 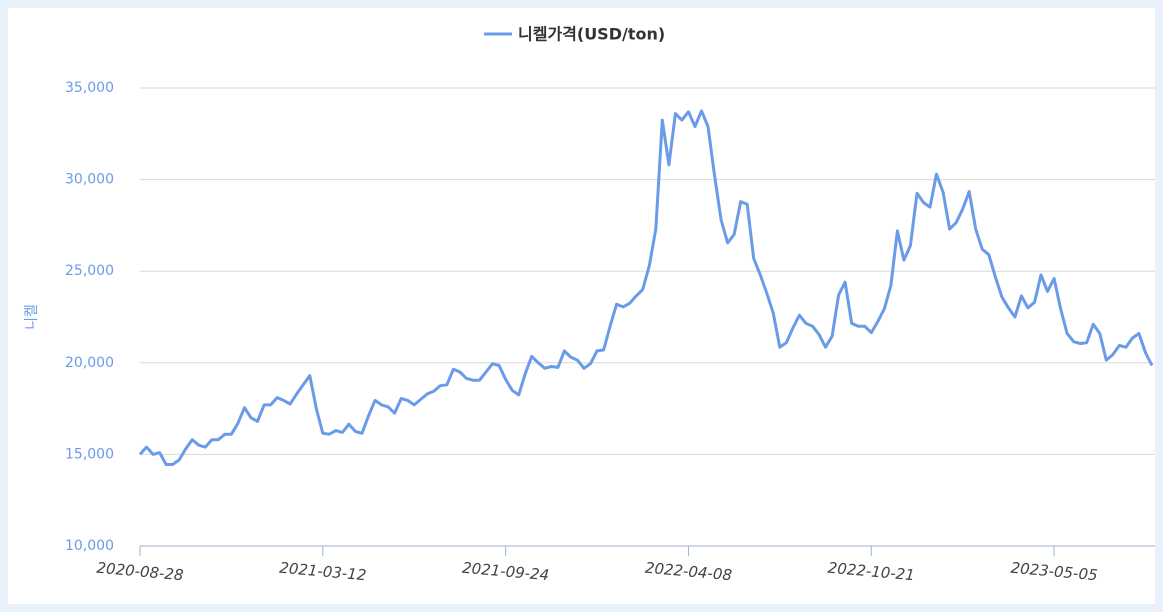 What do you see at coordinates (89, 546) in the screenshot?
I see `y-tick-label: 10,000` at bounding box center [89, 546].